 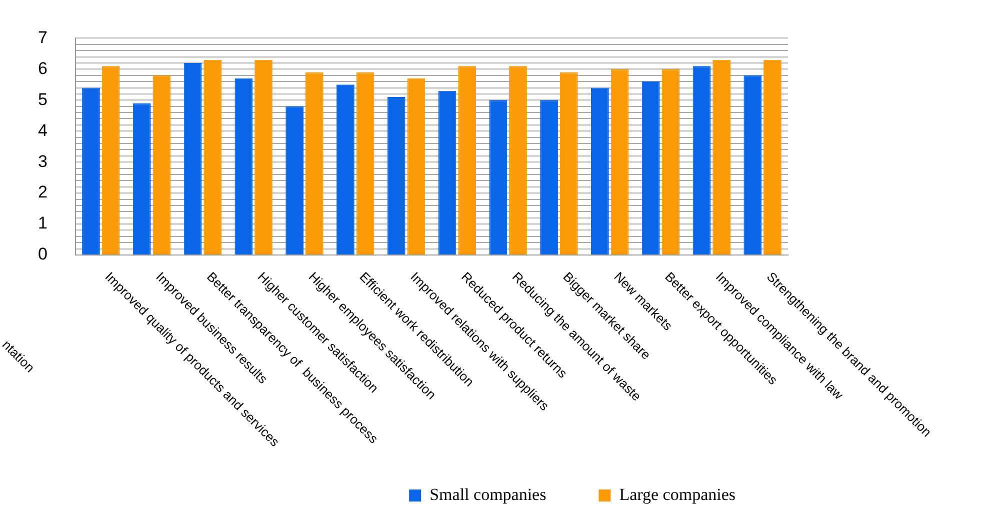 What do you see at coordinates (509, 494) in the screenshot?
I see `legend-label: Small companies` at bounding box center [509, 494].